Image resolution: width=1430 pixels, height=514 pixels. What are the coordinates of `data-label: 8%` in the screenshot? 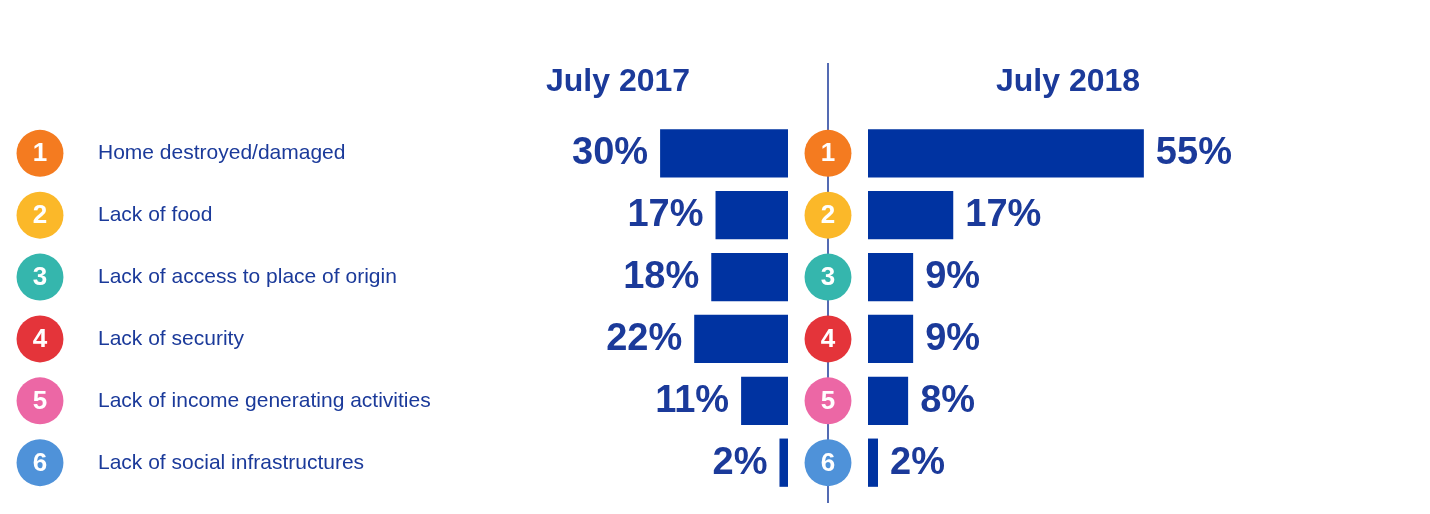 It's located at (948, 398).